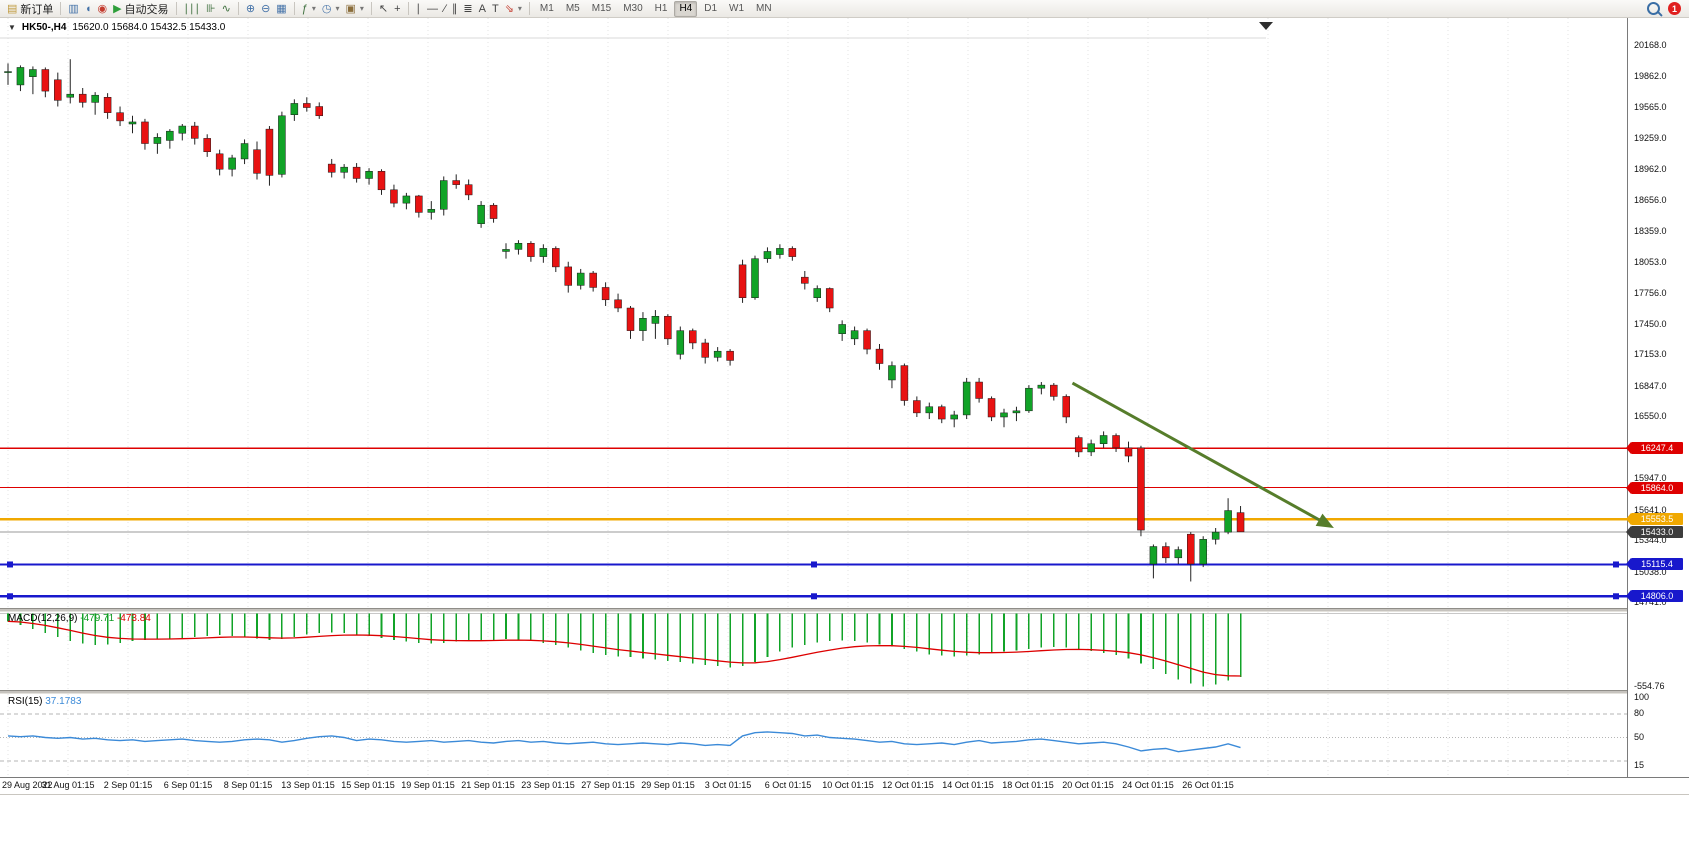  I want to click on fibonacci-icon: ≣, so click(468, 8).